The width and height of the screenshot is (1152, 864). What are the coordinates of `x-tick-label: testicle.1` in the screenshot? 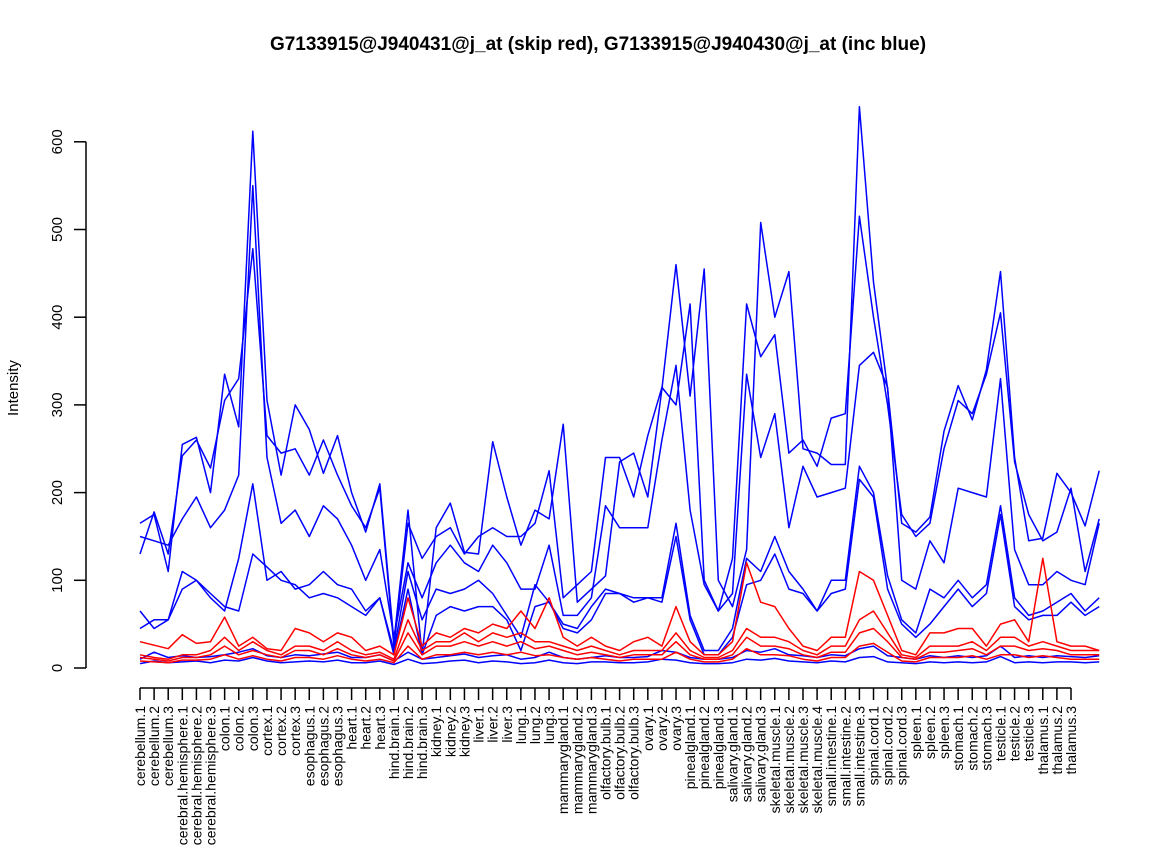 It's located at (1000, 733).